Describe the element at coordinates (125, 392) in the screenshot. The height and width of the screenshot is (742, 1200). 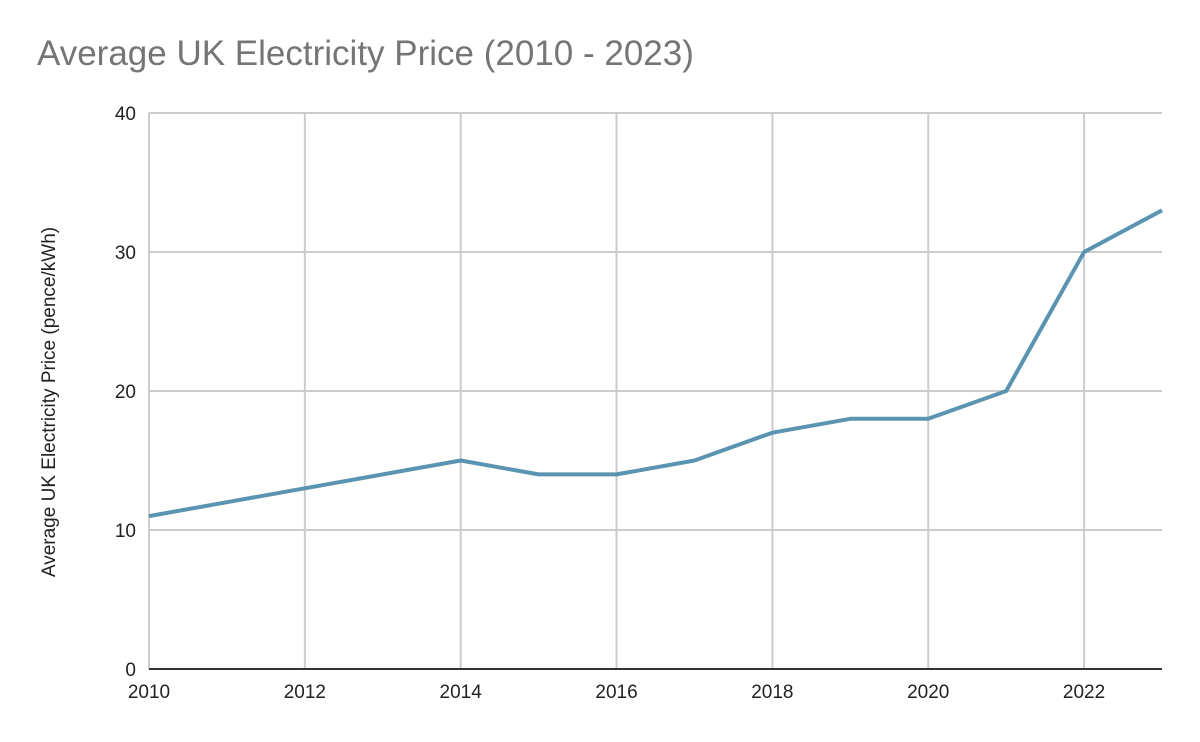
I see `y-tick-label: 20` at that location.